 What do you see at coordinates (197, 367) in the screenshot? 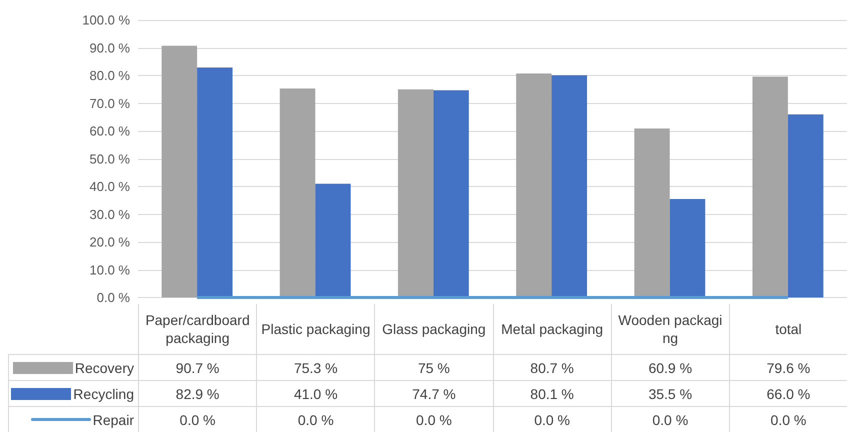
I see `data-label: 90.7 %` at bounding box center [197, 367].